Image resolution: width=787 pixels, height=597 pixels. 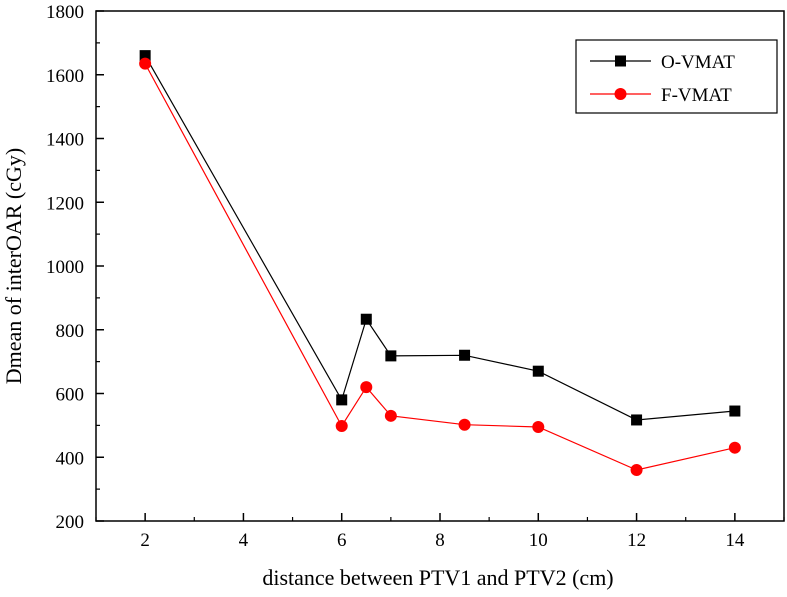 I want to click on y-tick-label: 800, so click(x=70, y=331).